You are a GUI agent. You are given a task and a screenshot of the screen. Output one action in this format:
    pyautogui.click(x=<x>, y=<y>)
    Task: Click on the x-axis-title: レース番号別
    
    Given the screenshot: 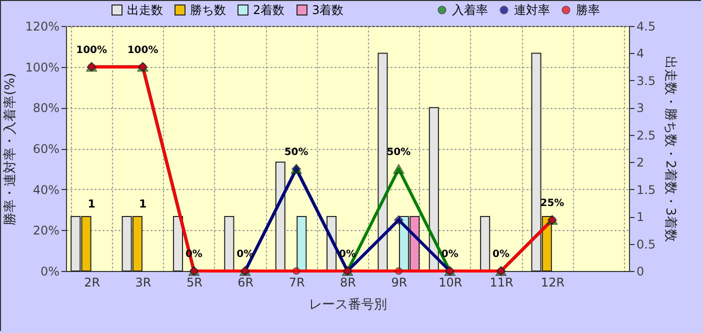 What is the action you would take?
    pyautogui.click(x=348, y=305)
    